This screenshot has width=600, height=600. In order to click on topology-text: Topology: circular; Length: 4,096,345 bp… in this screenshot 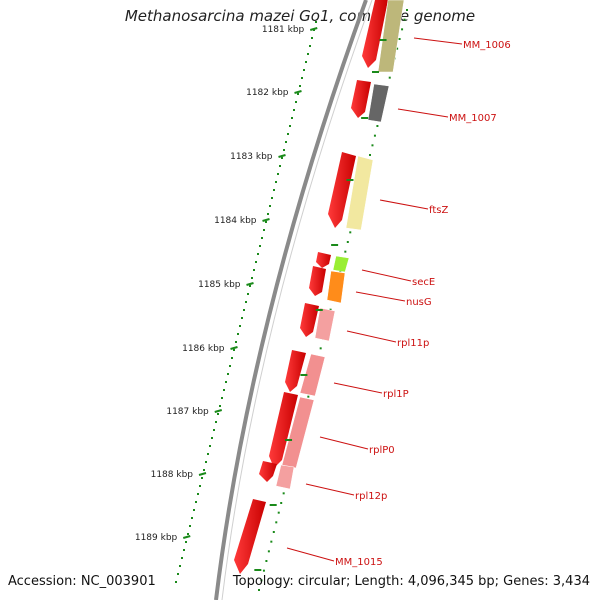, I will do `click(411, 581)`.